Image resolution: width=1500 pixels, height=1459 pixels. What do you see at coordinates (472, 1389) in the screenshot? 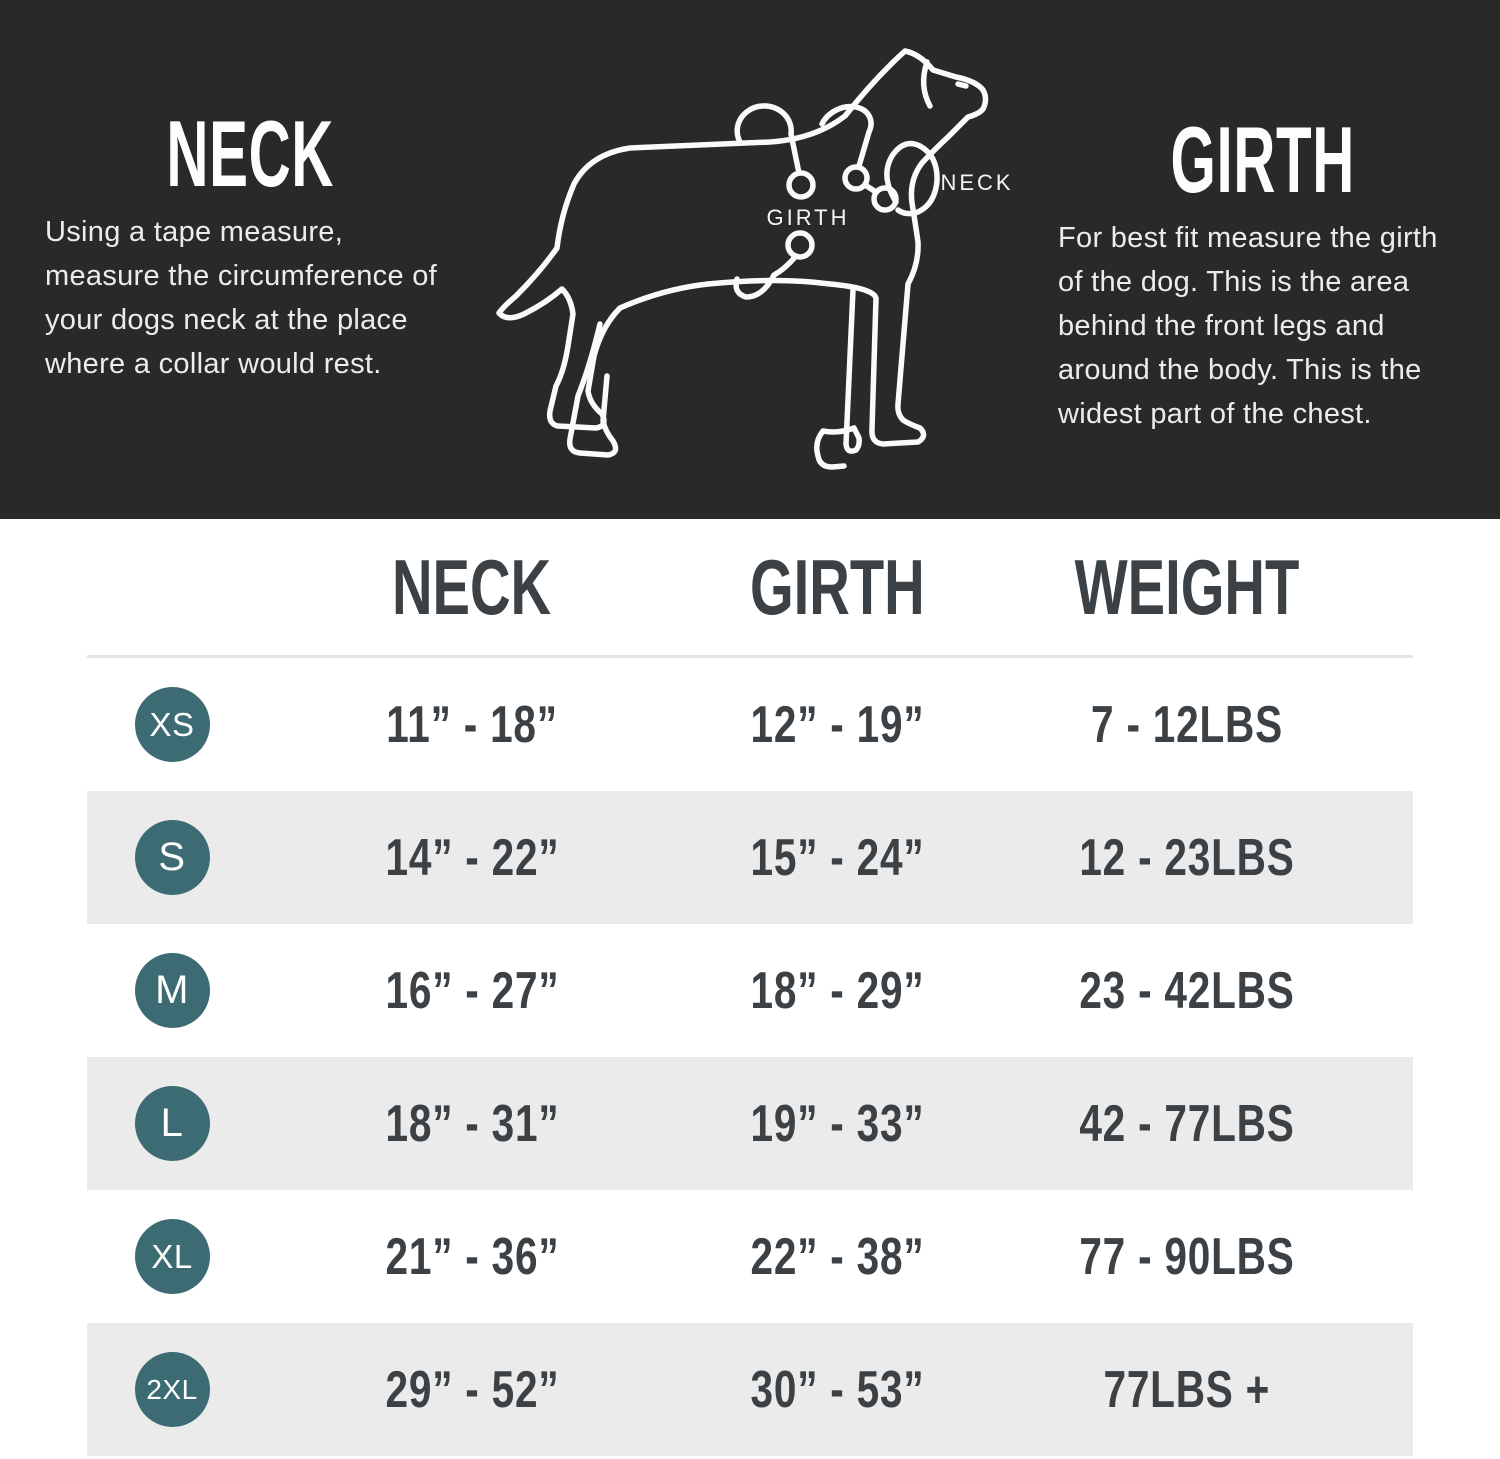
I see `neck-cell: 29” - 52”` at bounding box center [472, 1389].